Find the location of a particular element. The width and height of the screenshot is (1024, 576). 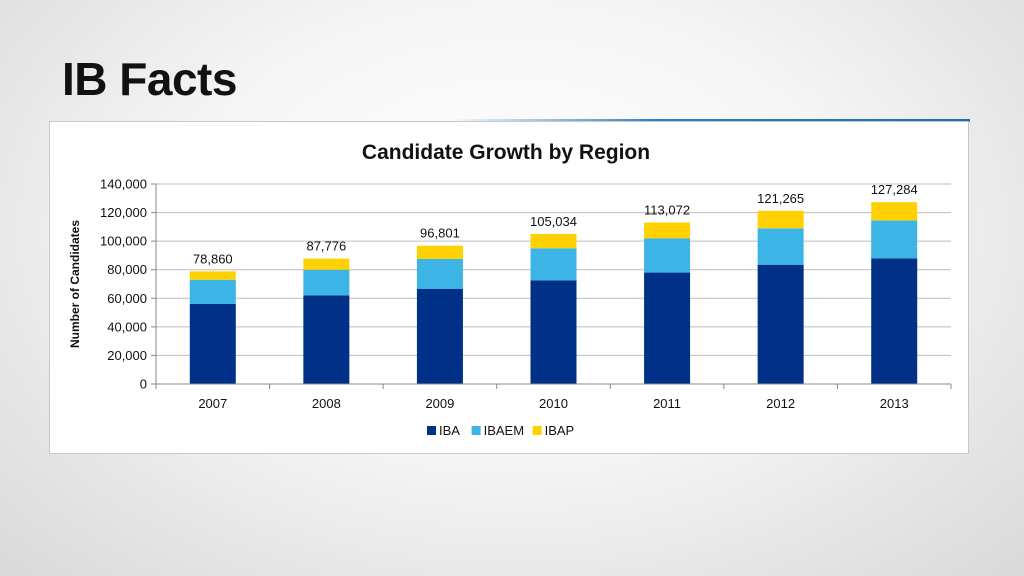

y-tick-label: 40,000 is located at coordinates (127, 326).